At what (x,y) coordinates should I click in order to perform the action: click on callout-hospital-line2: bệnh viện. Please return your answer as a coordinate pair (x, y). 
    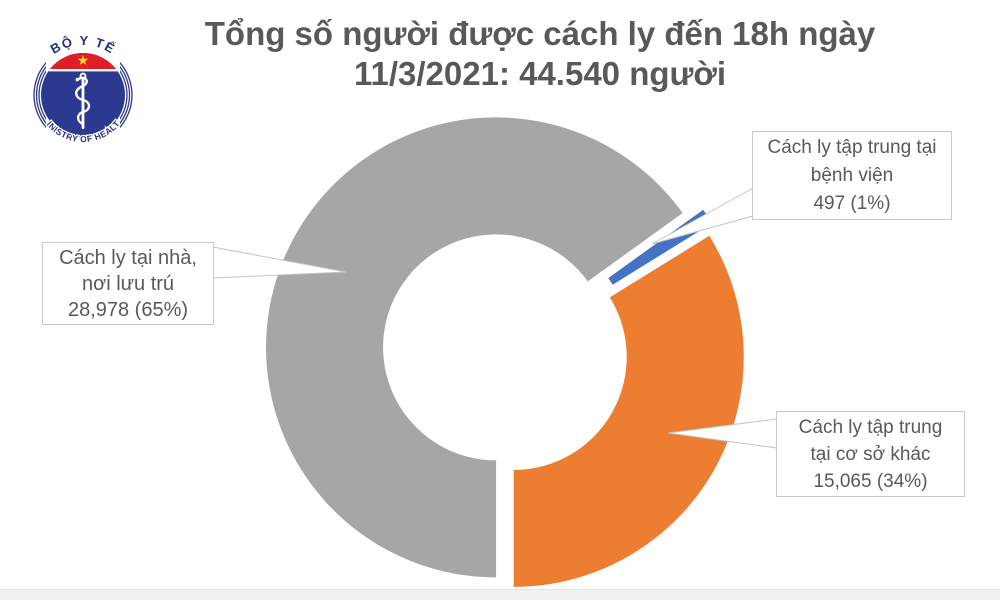
    Looking at the image, I should click on (852, 175).